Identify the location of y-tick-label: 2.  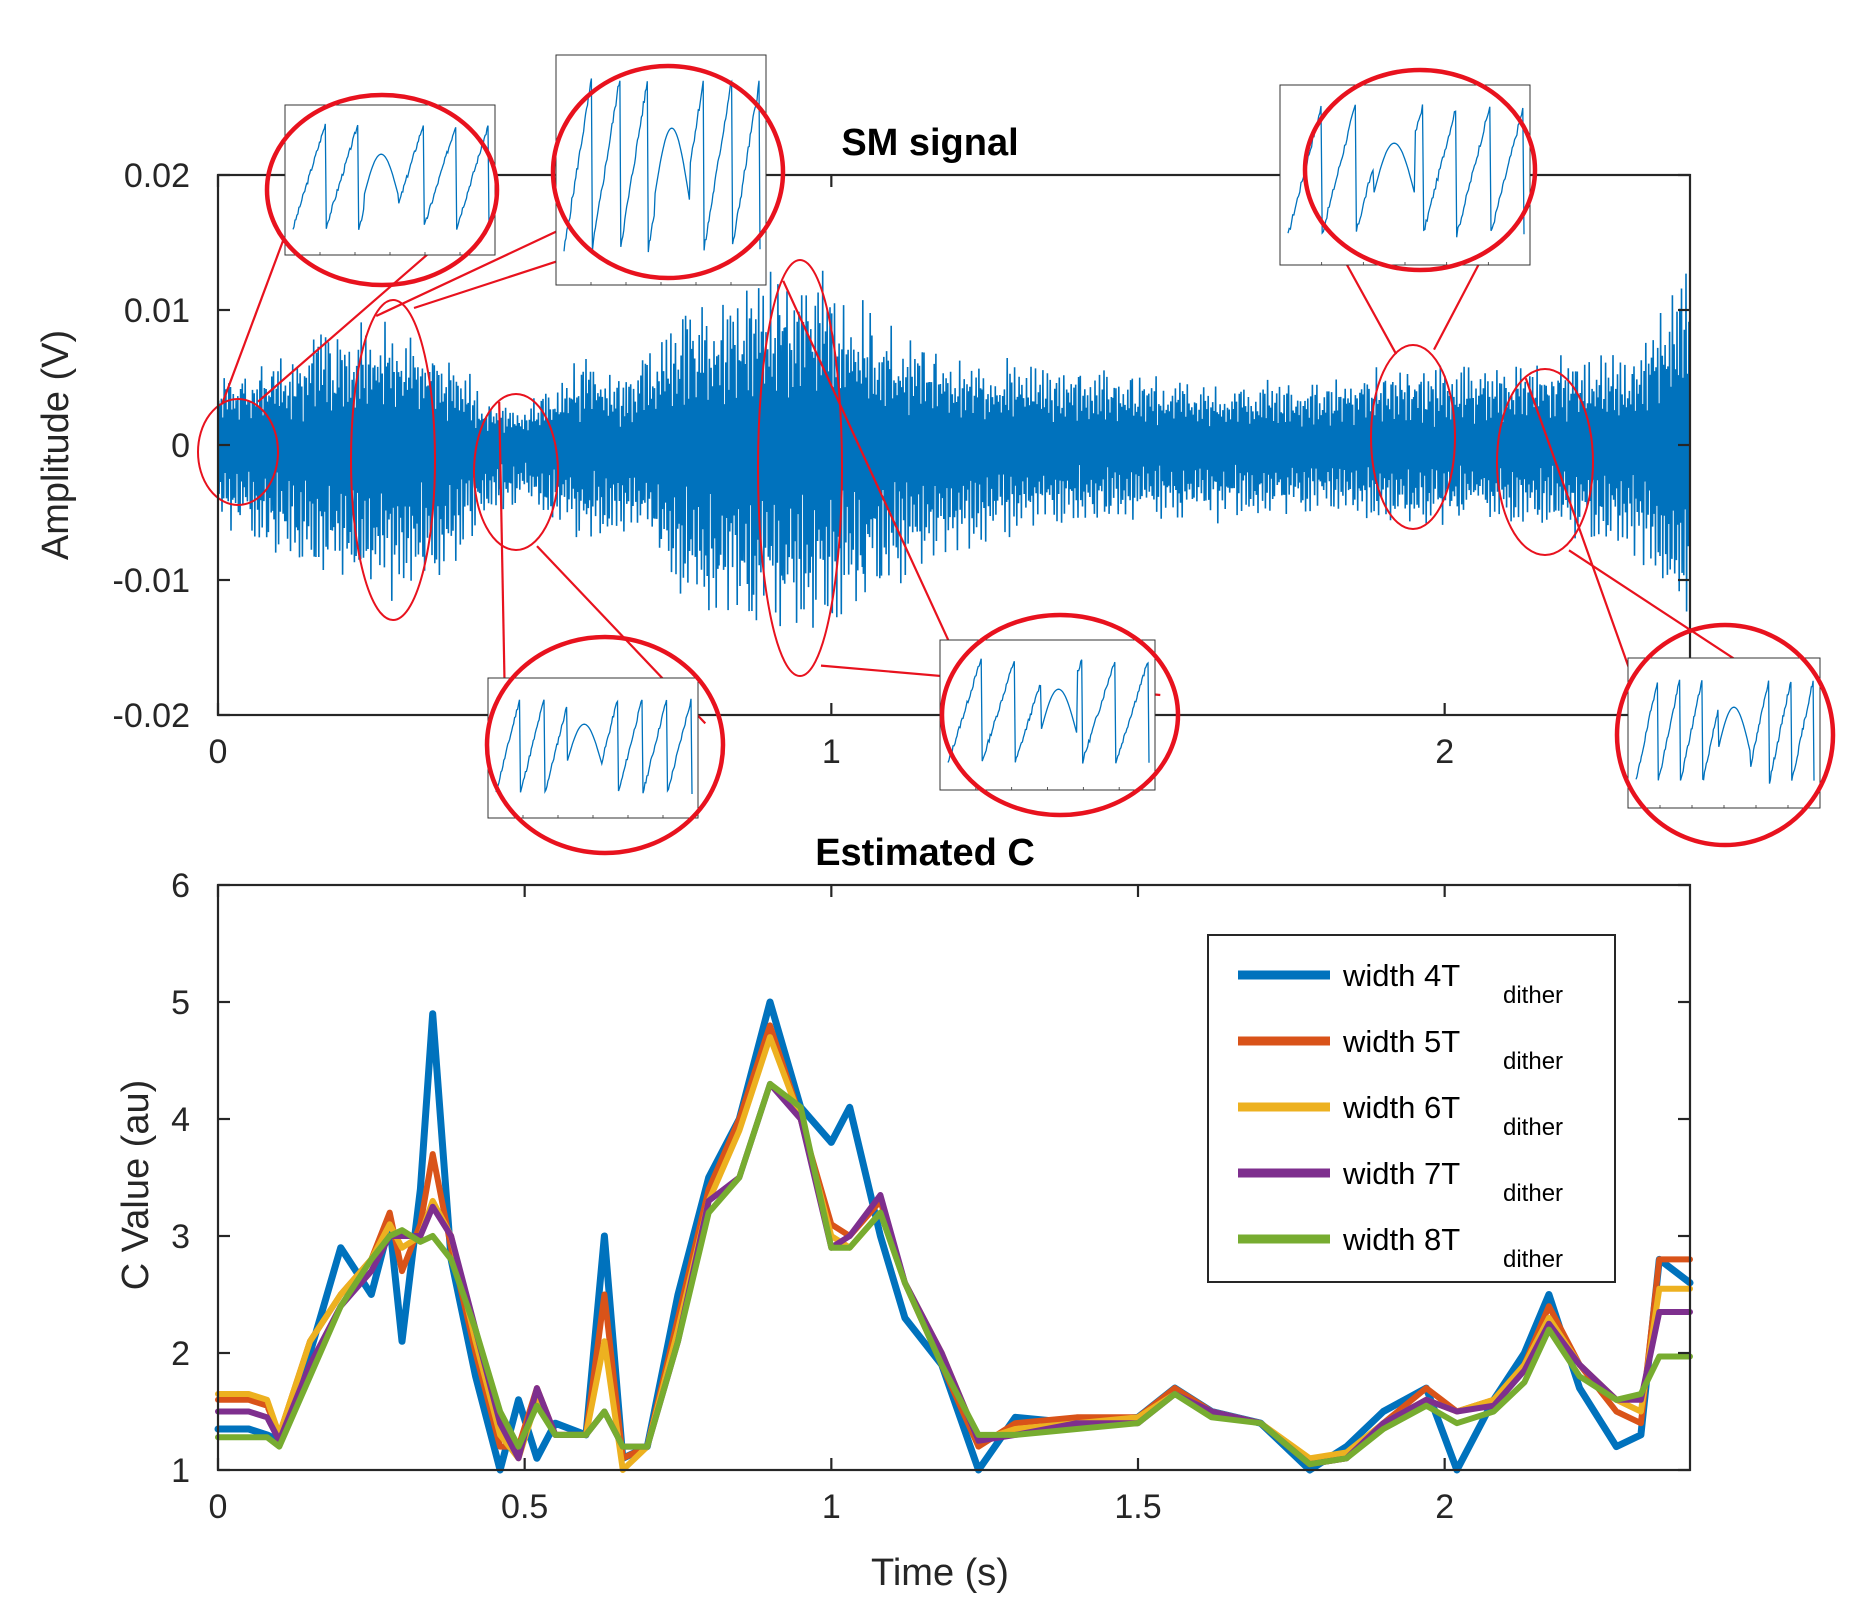
(180, 1354).